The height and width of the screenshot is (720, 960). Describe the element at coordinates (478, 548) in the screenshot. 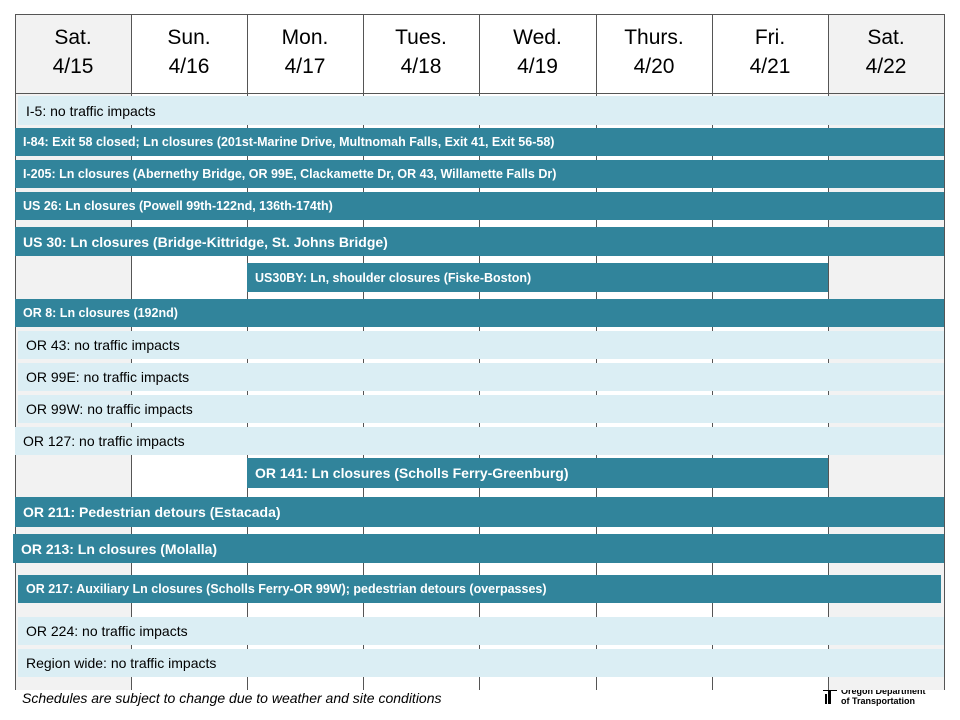

I see `impact-bar: OR 213: Ln closures (Molalla)` at that location.